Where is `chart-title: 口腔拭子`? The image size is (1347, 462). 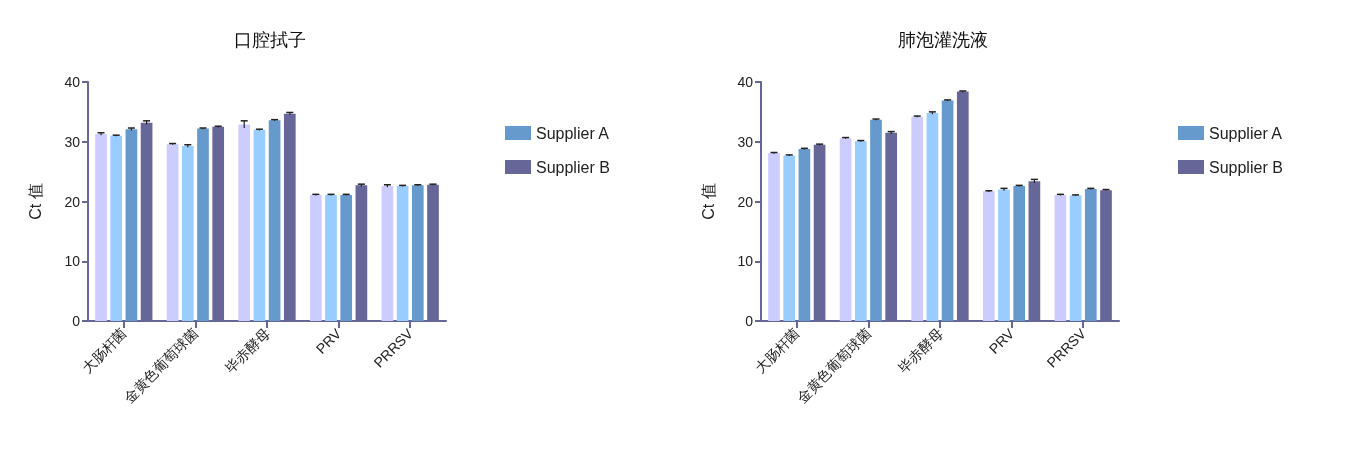
chart-title: 口腔拭子 is located at coordinates (270, 40).